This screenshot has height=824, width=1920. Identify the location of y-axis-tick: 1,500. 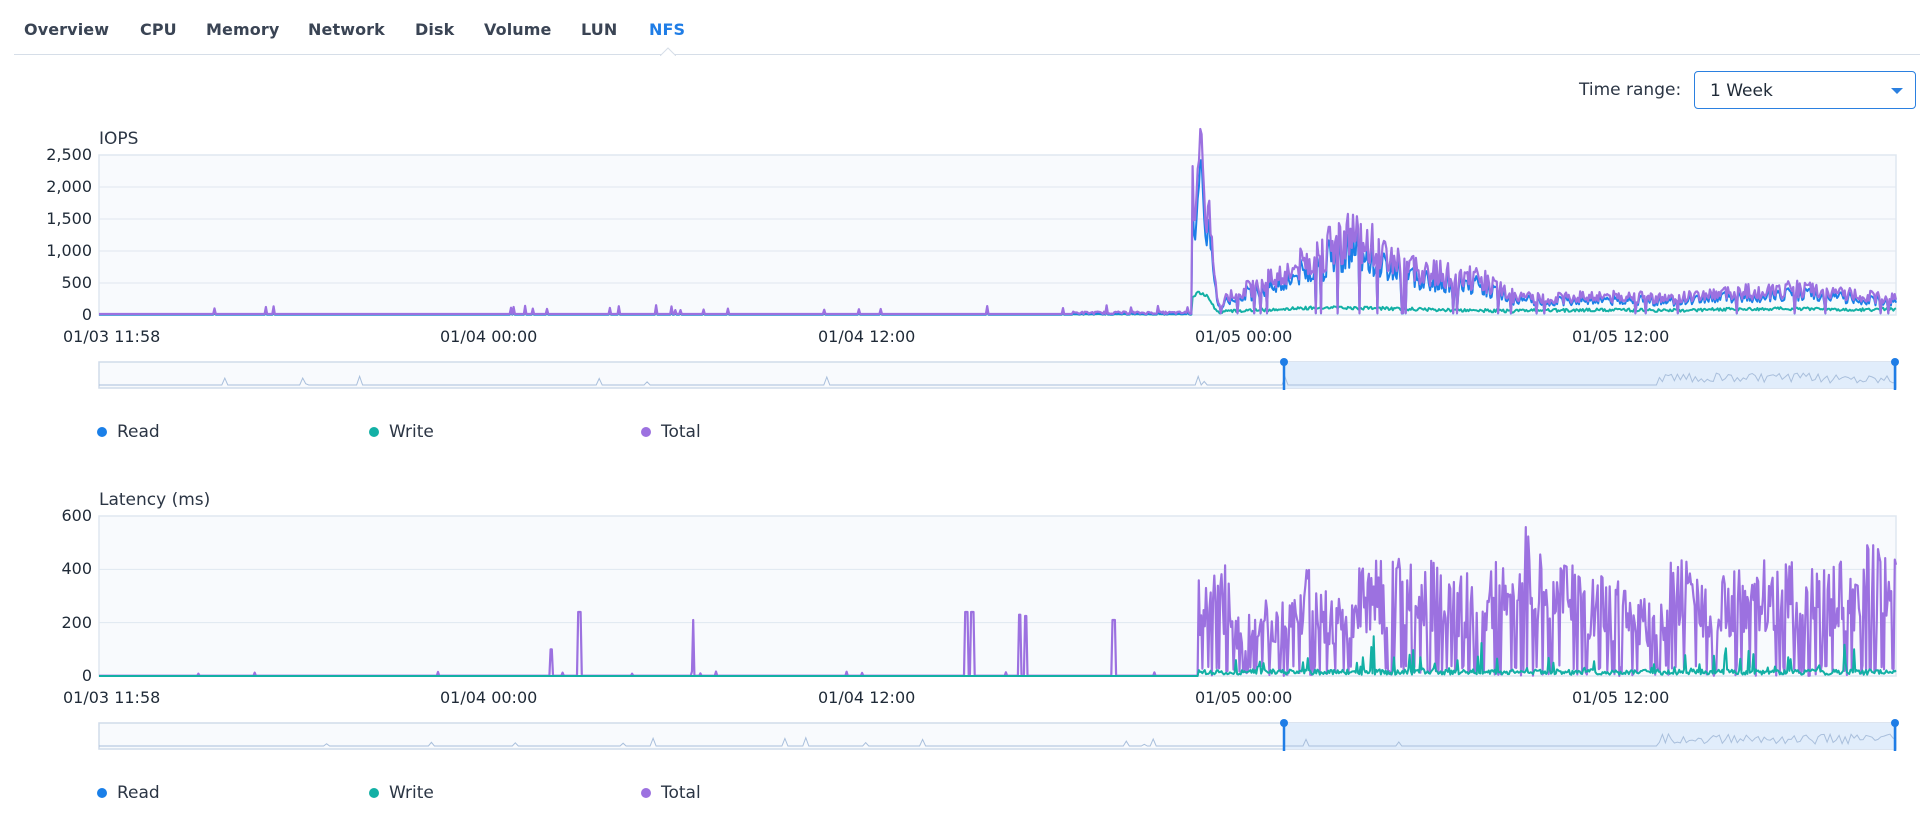
(69, 218).